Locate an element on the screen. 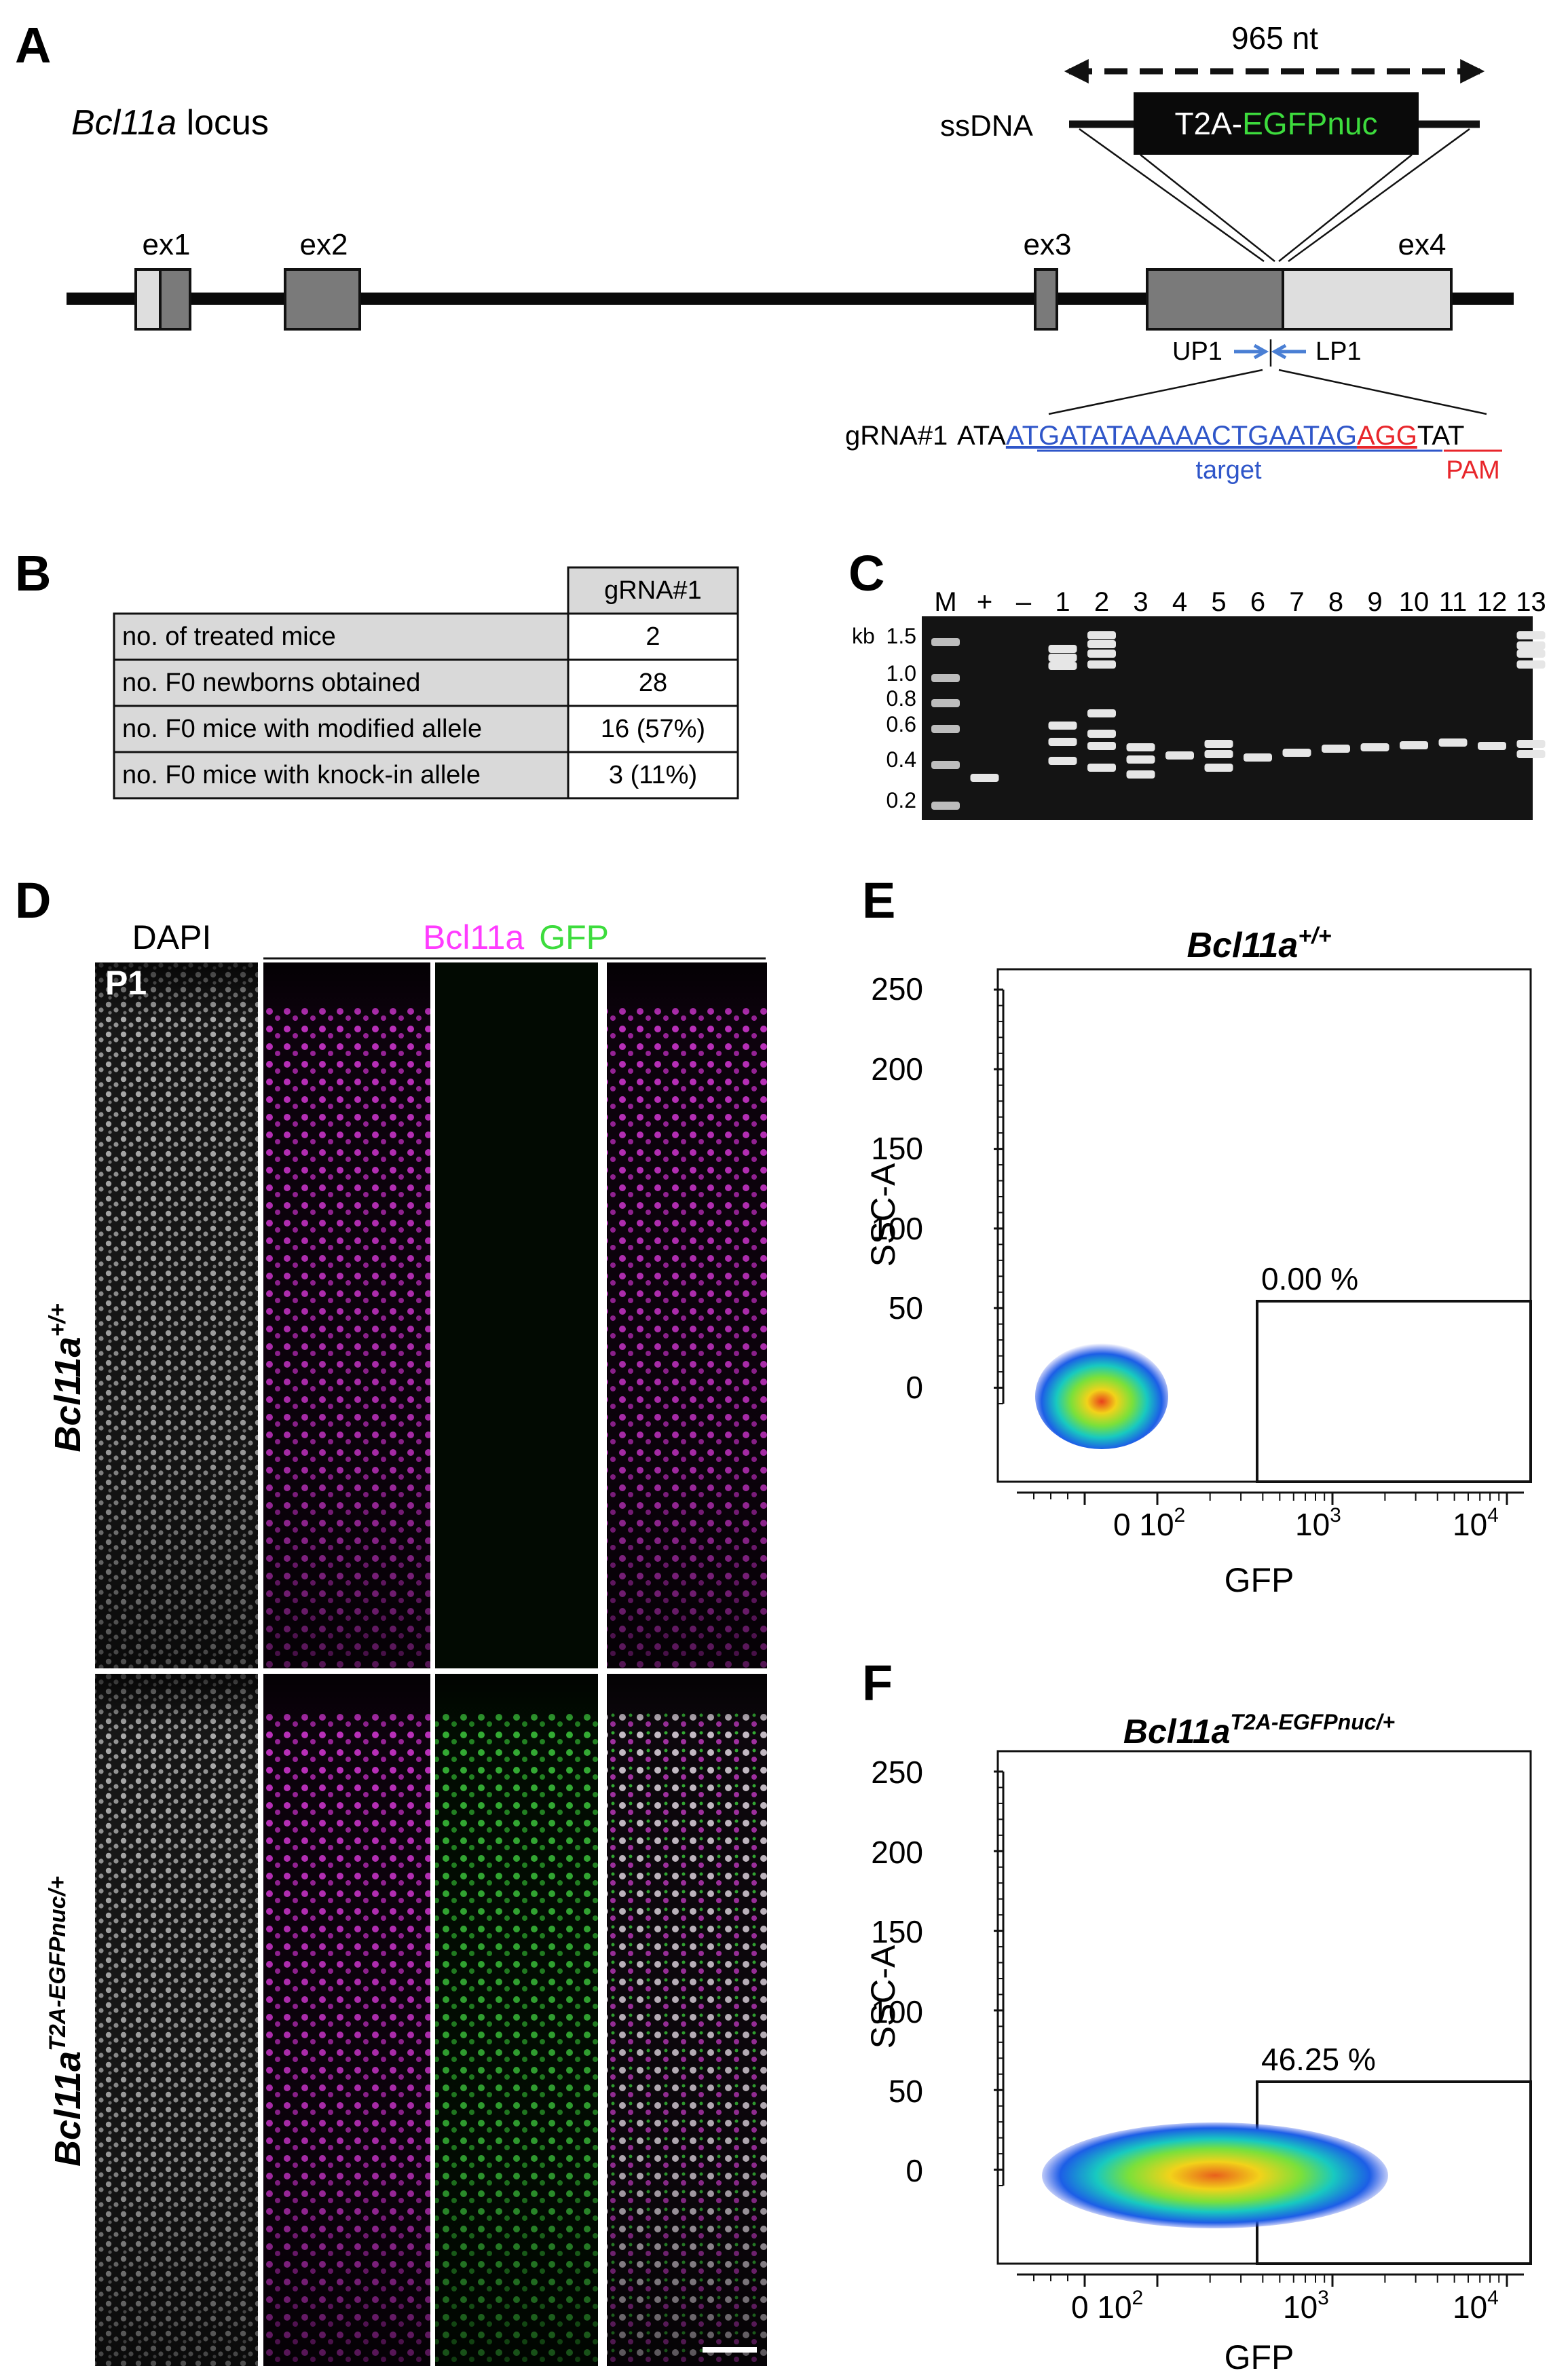  plot-f-xtick-label: 10⁴ is located at coordinates (1476, 2306).